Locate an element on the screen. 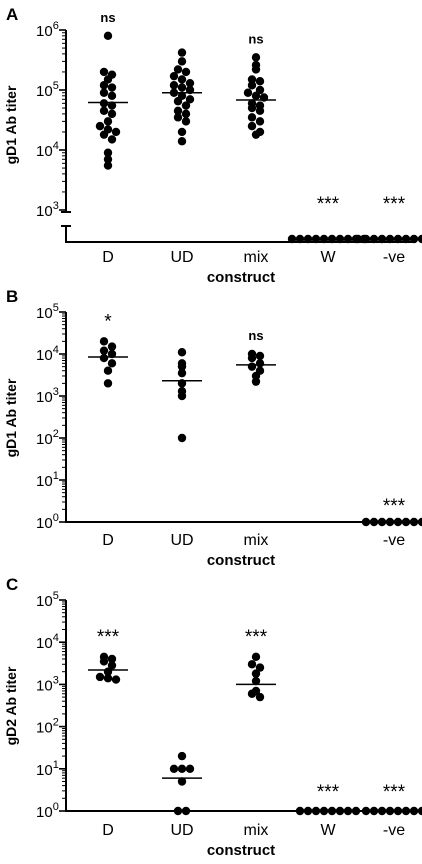  category-label: W is located at coordinates (328, 830).